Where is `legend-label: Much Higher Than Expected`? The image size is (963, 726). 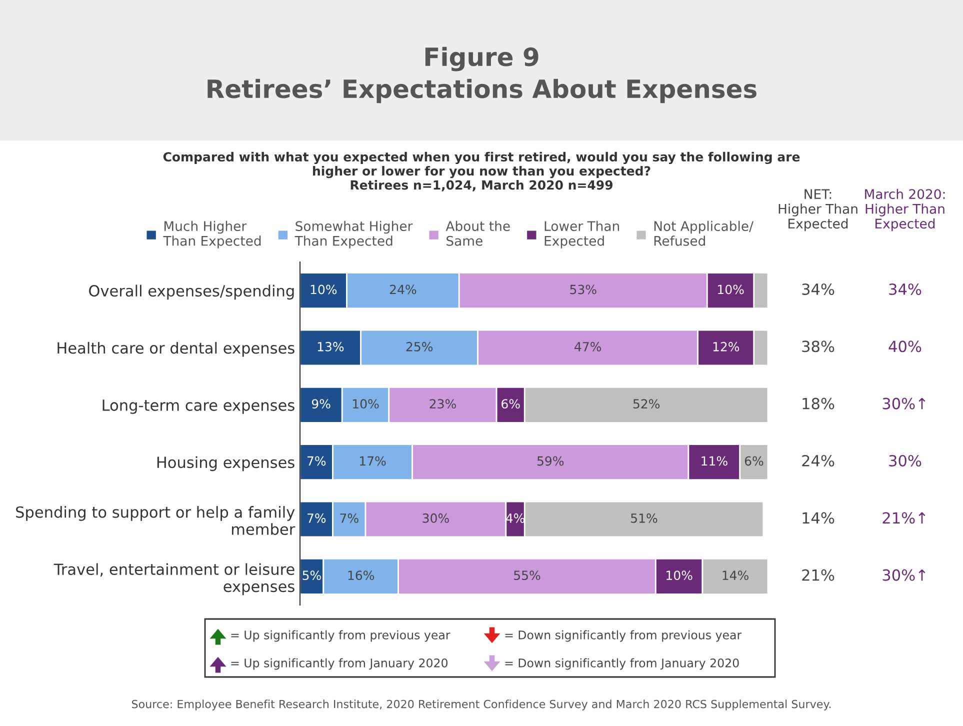
legend-label: Much Higher Than Expected is located at coordinates (212, 234).